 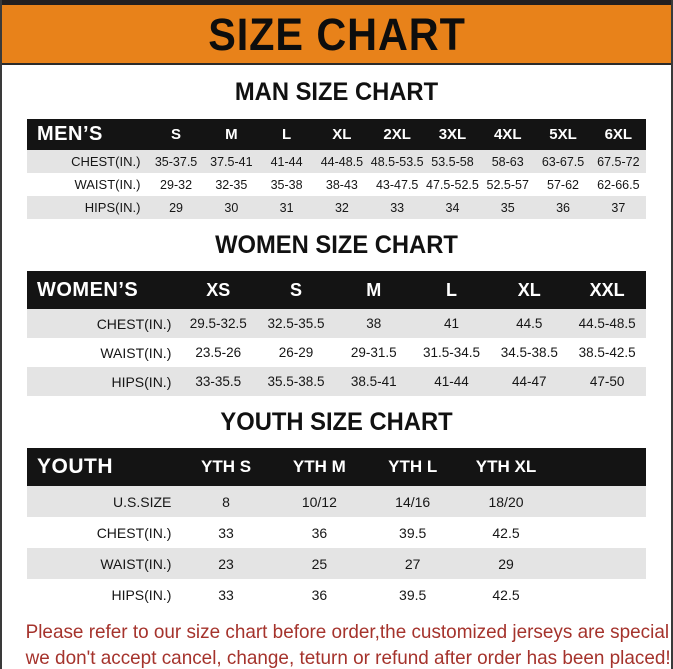 I want to click on table-cell: 35-38, so click(x=286, y=184).